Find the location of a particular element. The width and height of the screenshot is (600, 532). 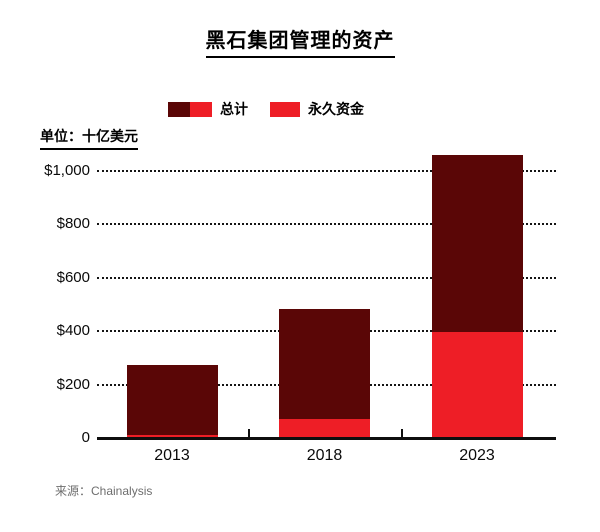

page-title-text: 黑石集团管理的资产 is located at coordinates (300, 41).